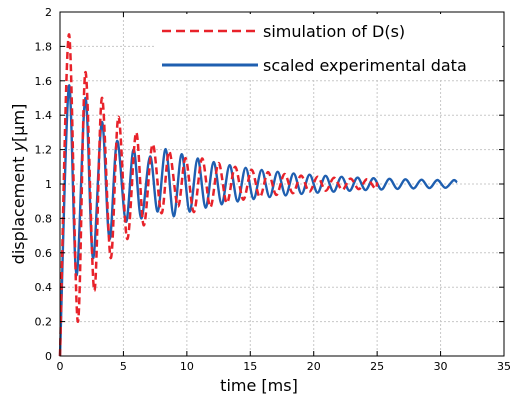 The image size is (510, 396). Describe the element at coordinates (18, 207) in the screenshot. I see `y-axis-label-prefix: displacement` at that location.